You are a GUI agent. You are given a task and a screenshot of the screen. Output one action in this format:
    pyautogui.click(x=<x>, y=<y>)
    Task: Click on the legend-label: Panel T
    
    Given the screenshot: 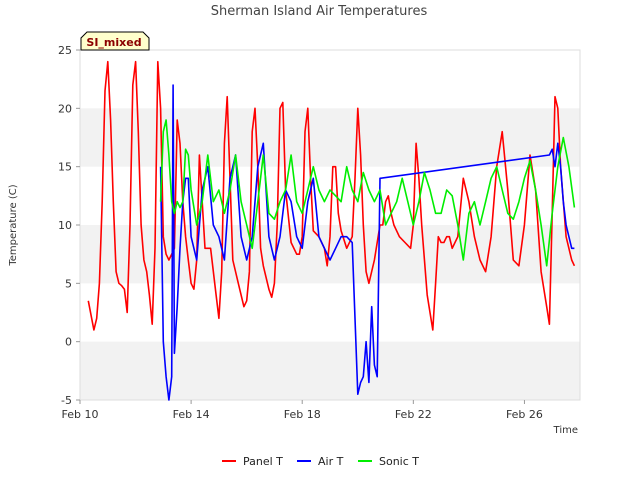 What is the action you would take?
    pyautogui.click(x=263, y=461)
    